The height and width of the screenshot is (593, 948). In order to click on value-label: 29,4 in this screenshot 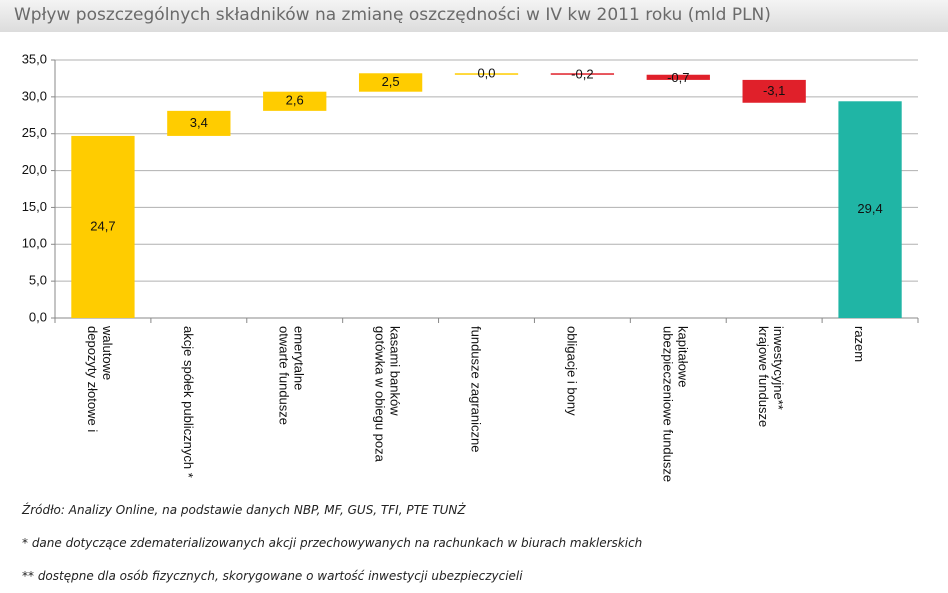, I will do `click(869, 208)`.